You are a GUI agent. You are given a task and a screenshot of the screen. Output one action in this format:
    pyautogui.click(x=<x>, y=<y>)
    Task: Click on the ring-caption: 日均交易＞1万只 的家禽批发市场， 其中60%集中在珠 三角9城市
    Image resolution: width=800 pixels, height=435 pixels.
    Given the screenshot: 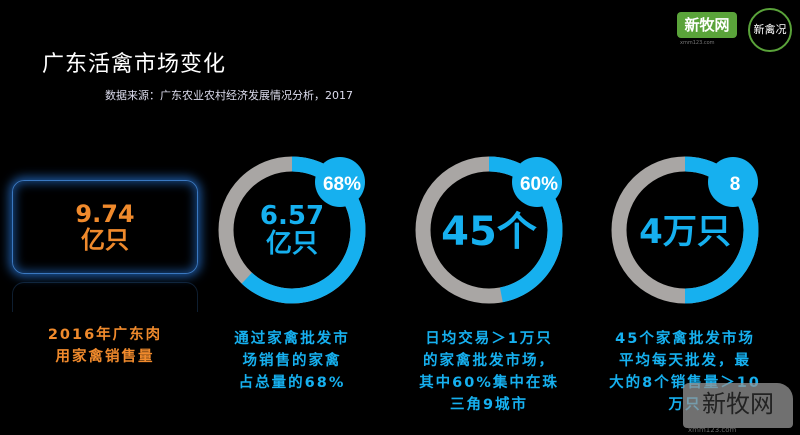 What is the action you would take?
    pyautogui.click(x=489, y=372)
    